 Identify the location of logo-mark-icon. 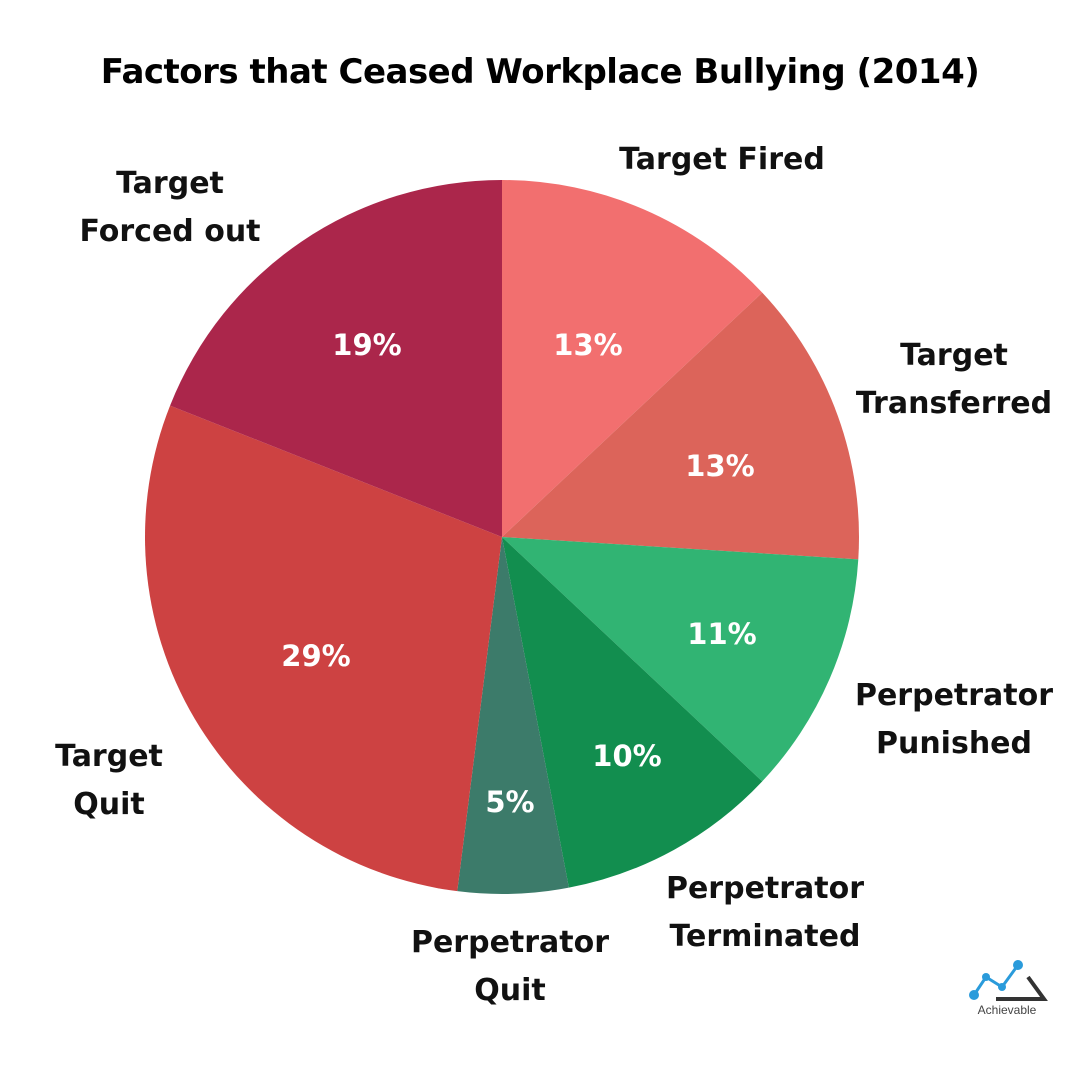
(1008, 980).